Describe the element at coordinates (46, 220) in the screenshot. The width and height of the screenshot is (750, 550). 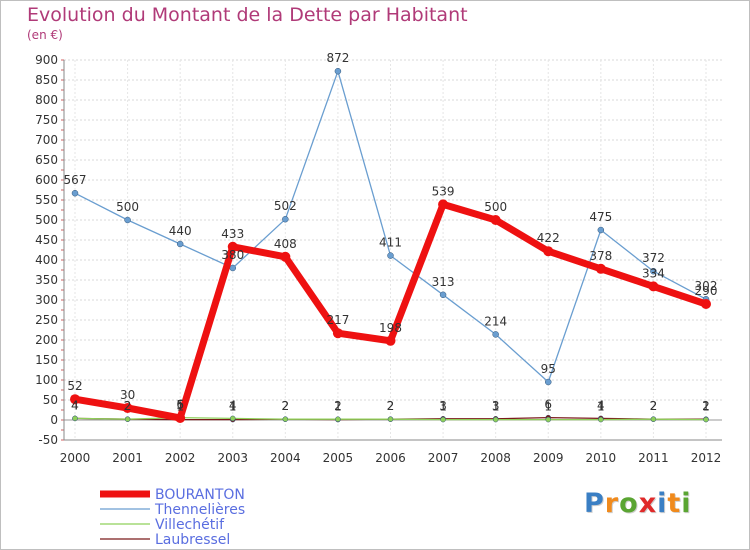
I see `y-tick-label: 500` at that location.